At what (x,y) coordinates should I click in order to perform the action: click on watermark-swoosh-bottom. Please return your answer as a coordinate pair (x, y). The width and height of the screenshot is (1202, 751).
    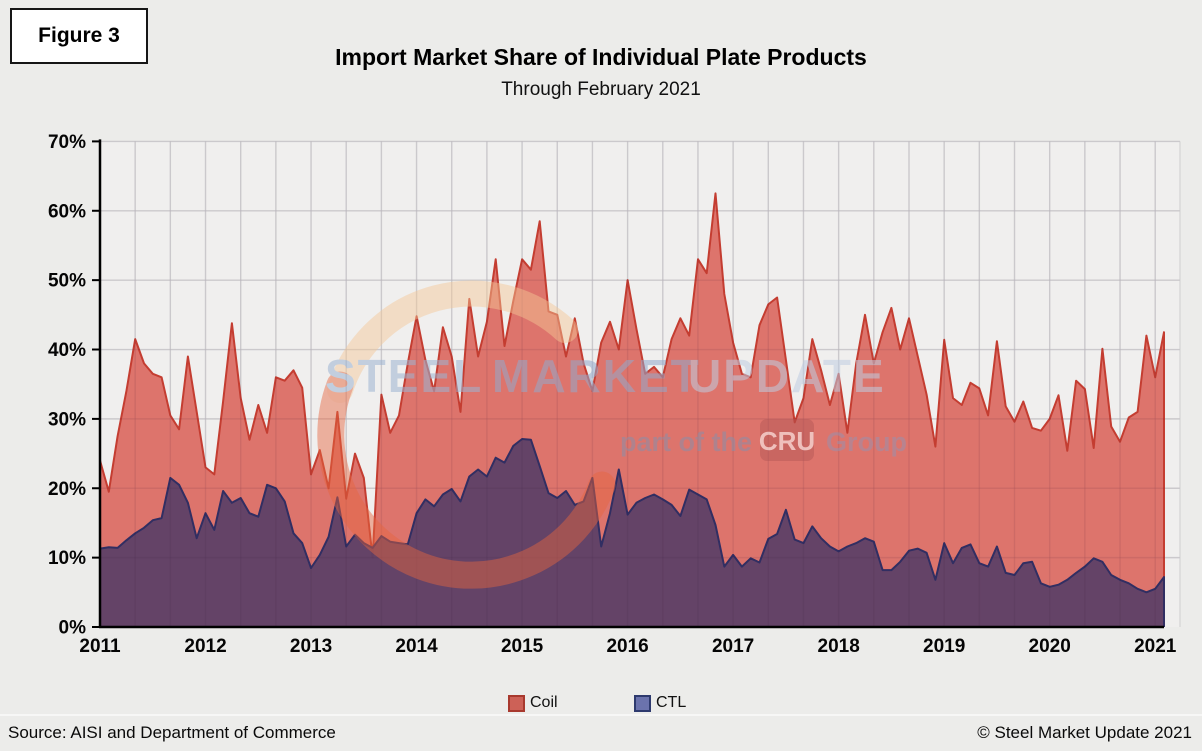
    Looking at the image, I should click on (466, 480).